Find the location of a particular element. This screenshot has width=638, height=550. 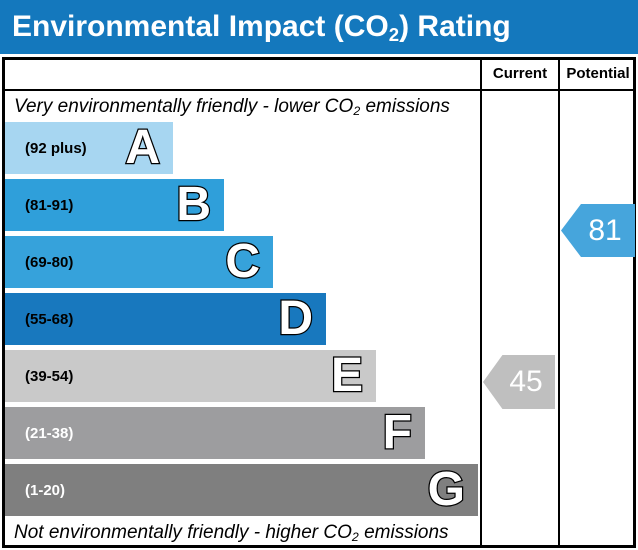

bottom-note-pre: Not environmentally friendly - higher CO is located at coordinates (183, 532).